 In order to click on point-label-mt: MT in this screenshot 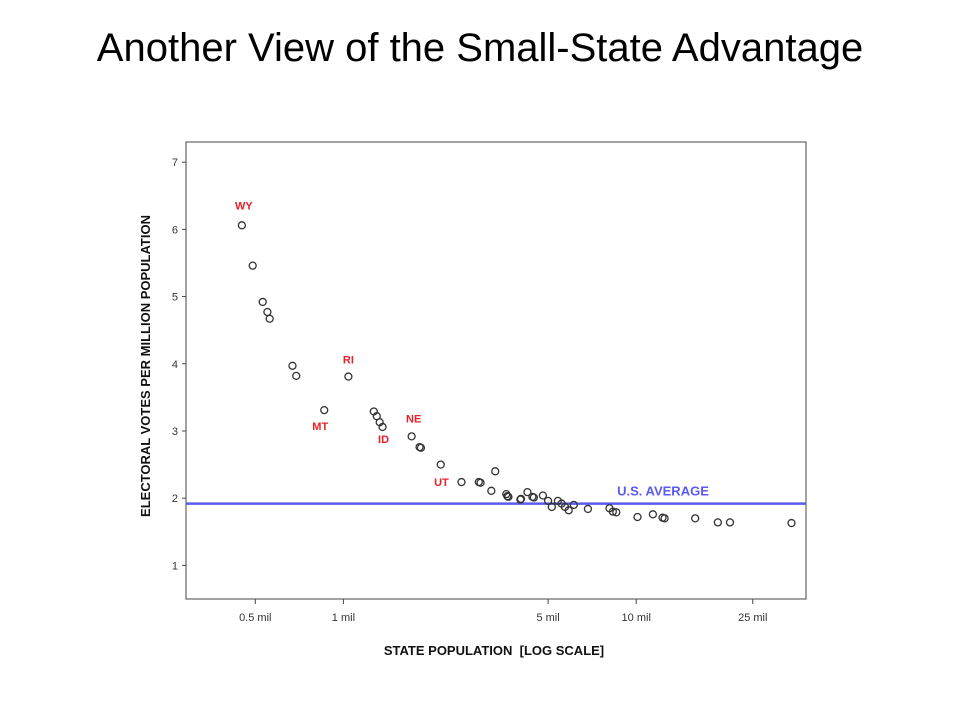, I will do `click(320, 427)`.